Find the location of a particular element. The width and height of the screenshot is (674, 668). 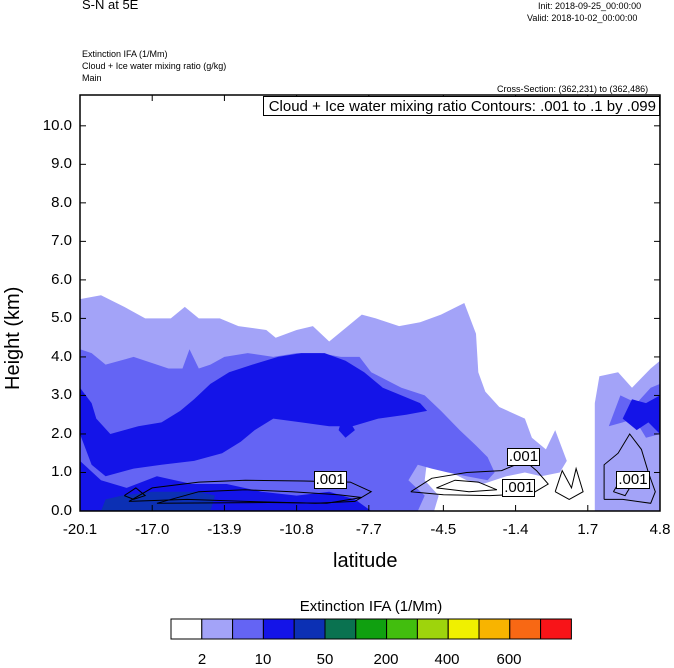

init-time: Init: 2018-09-25_00:00:00 is located at coordinates (590, 6).